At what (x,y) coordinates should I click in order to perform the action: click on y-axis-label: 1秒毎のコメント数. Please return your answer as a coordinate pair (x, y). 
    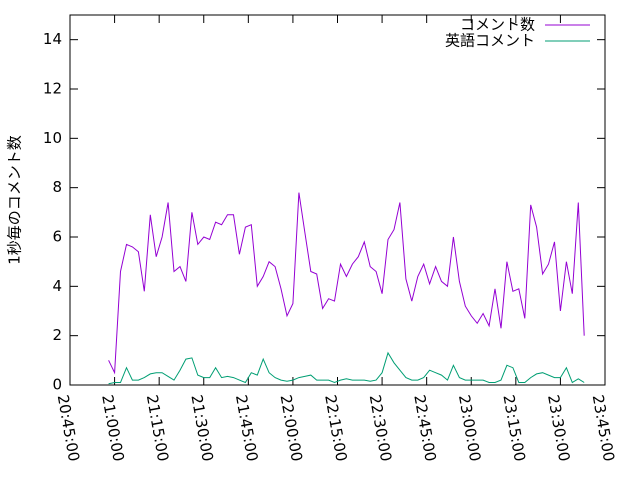
    Looking at the image, I should click on (15, 200).